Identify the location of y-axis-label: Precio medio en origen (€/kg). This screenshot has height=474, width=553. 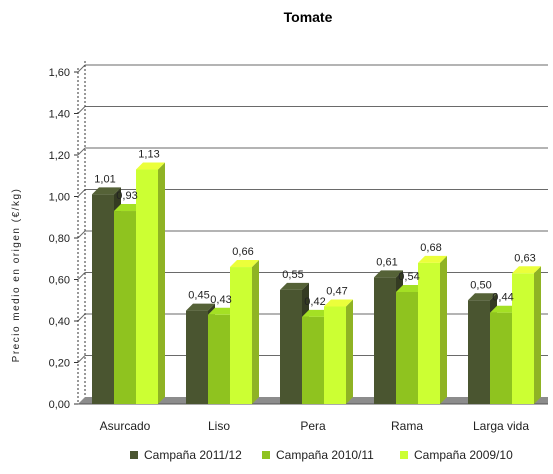
(16, 275).